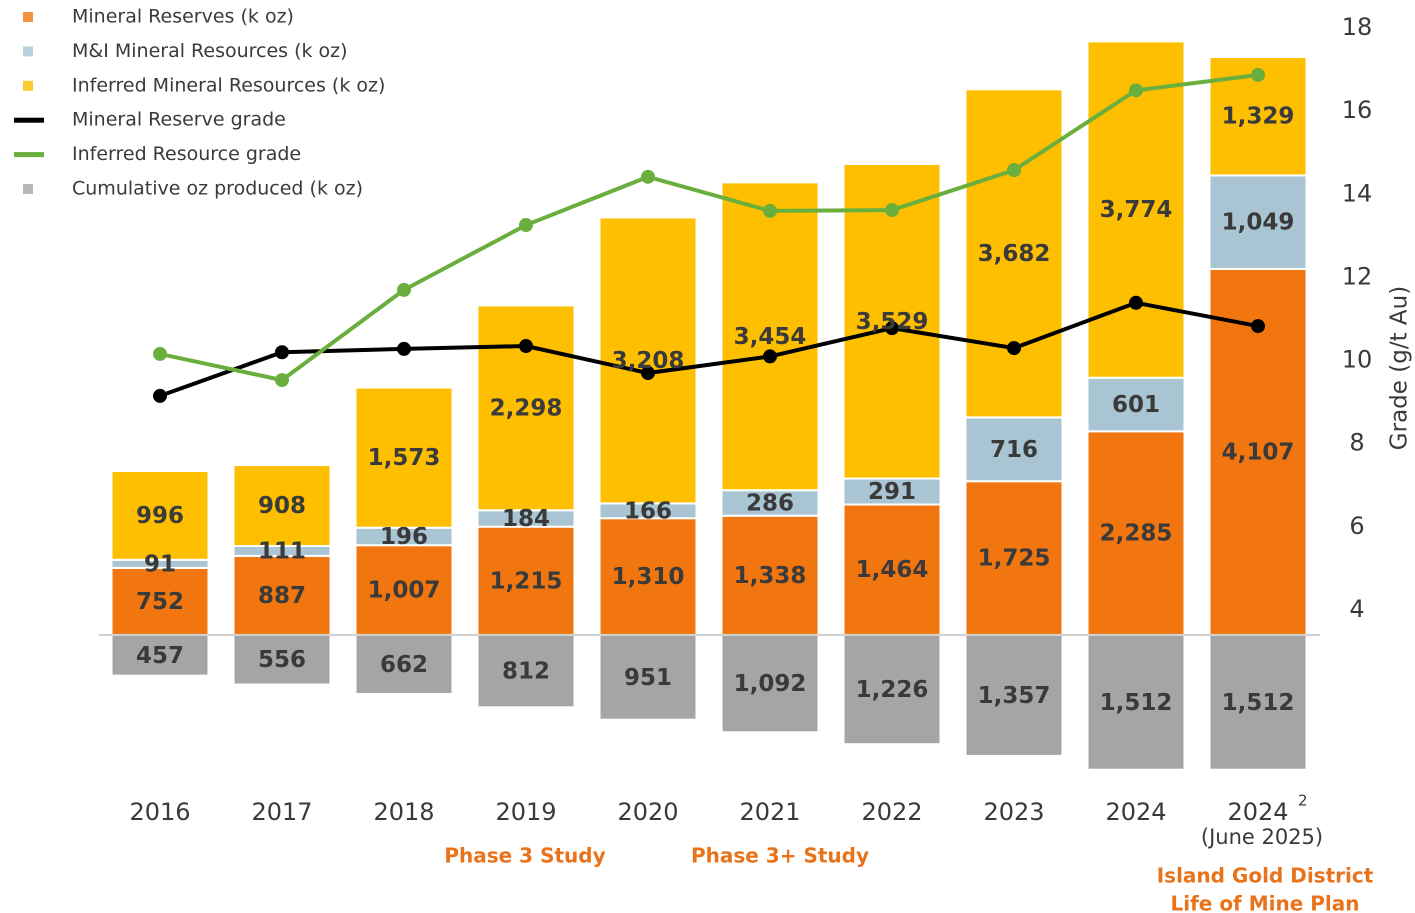 The width and height of the screenshot is (1415, 913). Describe the element at coordinates (183, 17) in the screenshot. I see `legend-label: Mineral Reserves (k oz)` at that location.